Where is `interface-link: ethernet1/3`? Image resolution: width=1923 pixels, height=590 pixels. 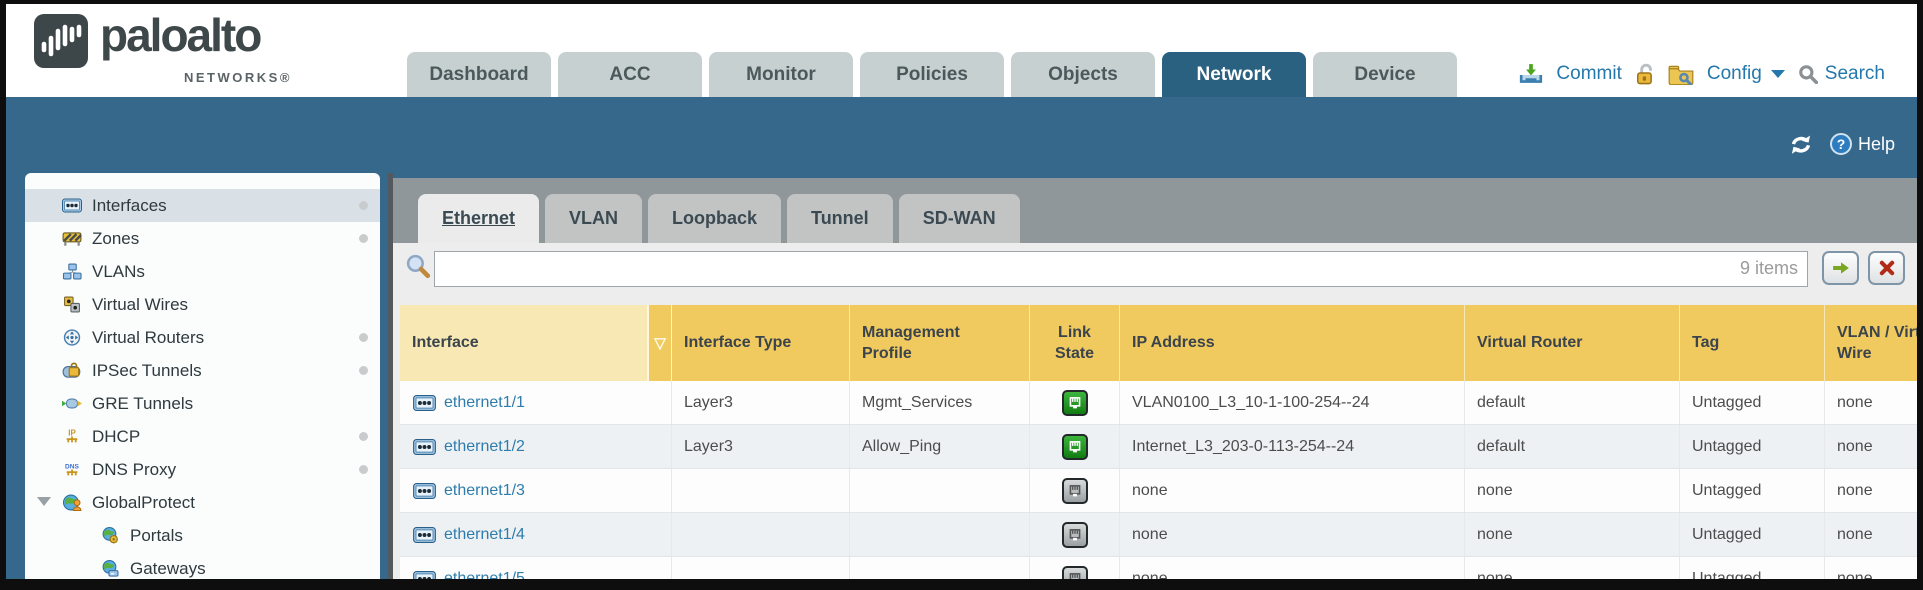 interface-link: ethernet1/3 is located at coordinates (468, 491).